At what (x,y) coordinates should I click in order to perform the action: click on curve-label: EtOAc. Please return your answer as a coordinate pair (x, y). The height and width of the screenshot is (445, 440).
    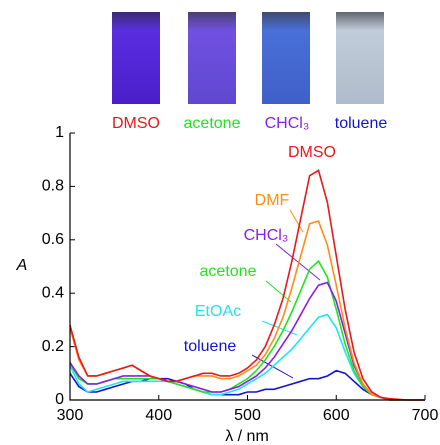
    Looking at the image, I should click on (218, 311).